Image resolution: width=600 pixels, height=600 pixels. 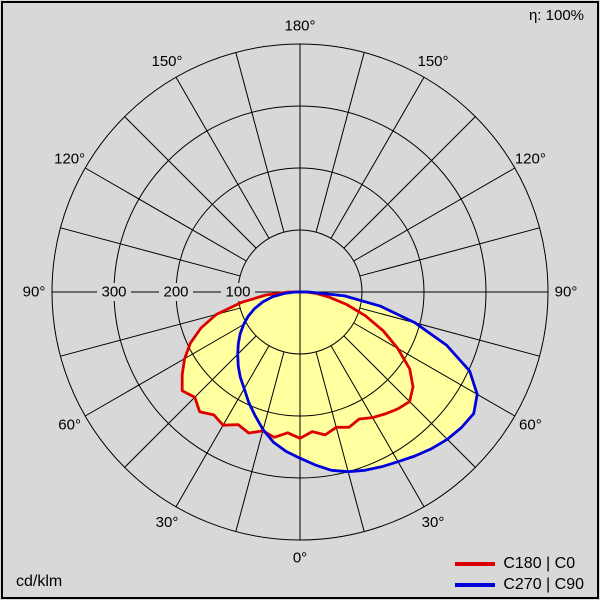 I want to click on legend-item-c0: C180 | C0, so click(x=519, y=564).